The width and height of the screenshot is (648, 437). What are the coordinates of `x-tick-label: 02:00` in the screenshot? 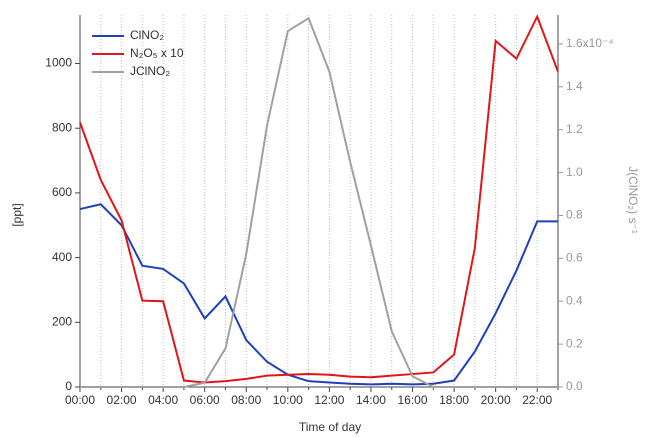 It's located at (122, 400).